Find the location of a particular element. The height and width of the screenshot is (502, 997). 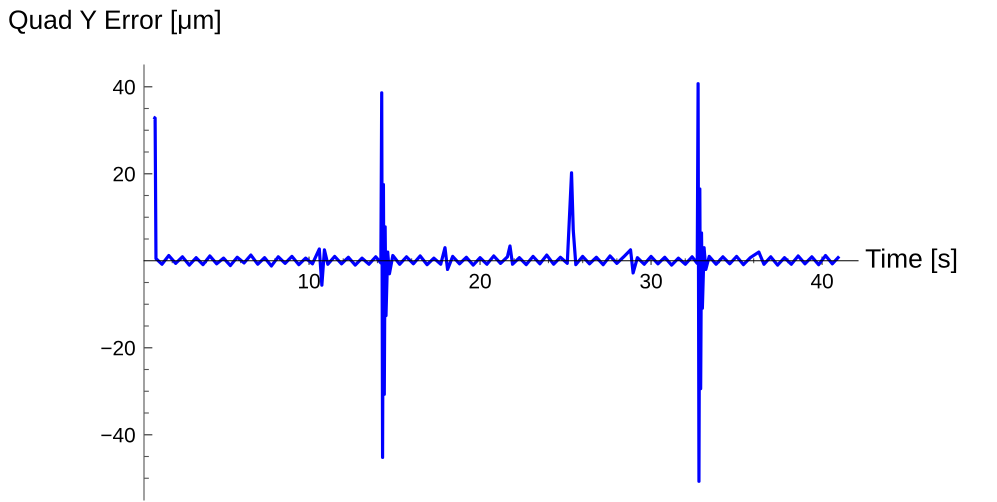

y-tick-label: 20 is located at coordinates (124, 174).